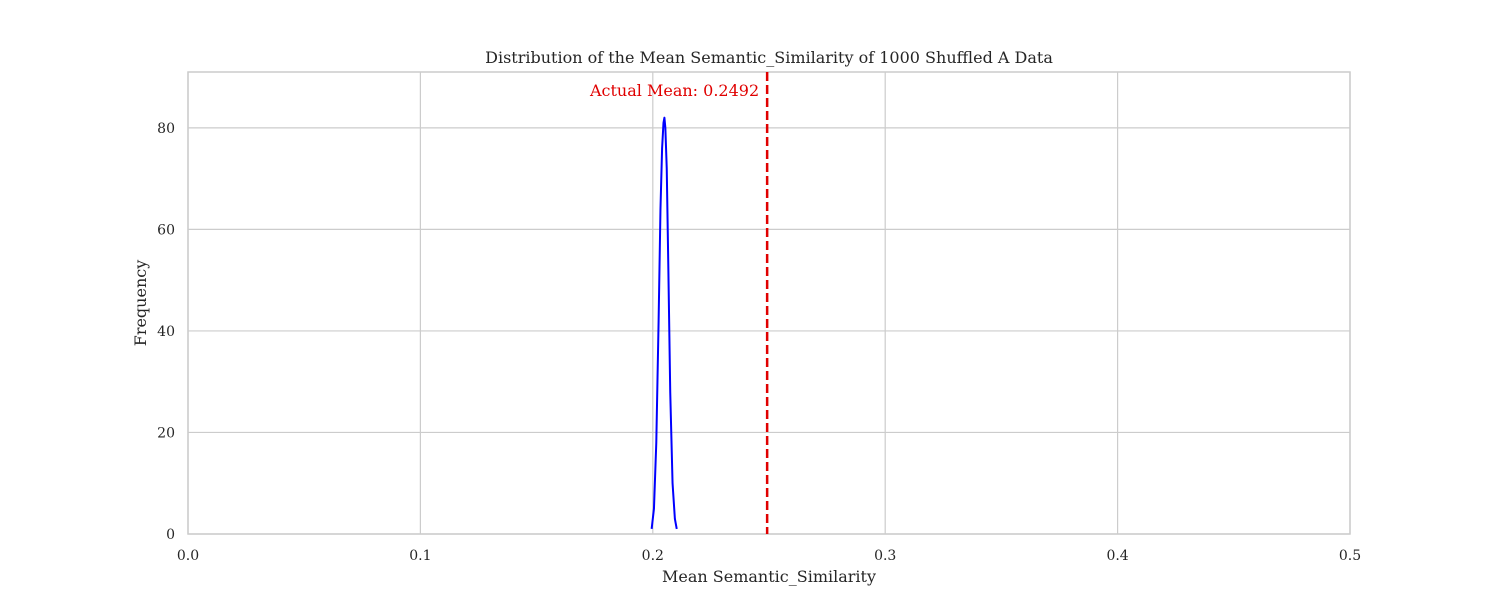 The width and height of the screenshot is (1500, 600). I want to click on x-tick-label: 0.4, so click(1117, 556).